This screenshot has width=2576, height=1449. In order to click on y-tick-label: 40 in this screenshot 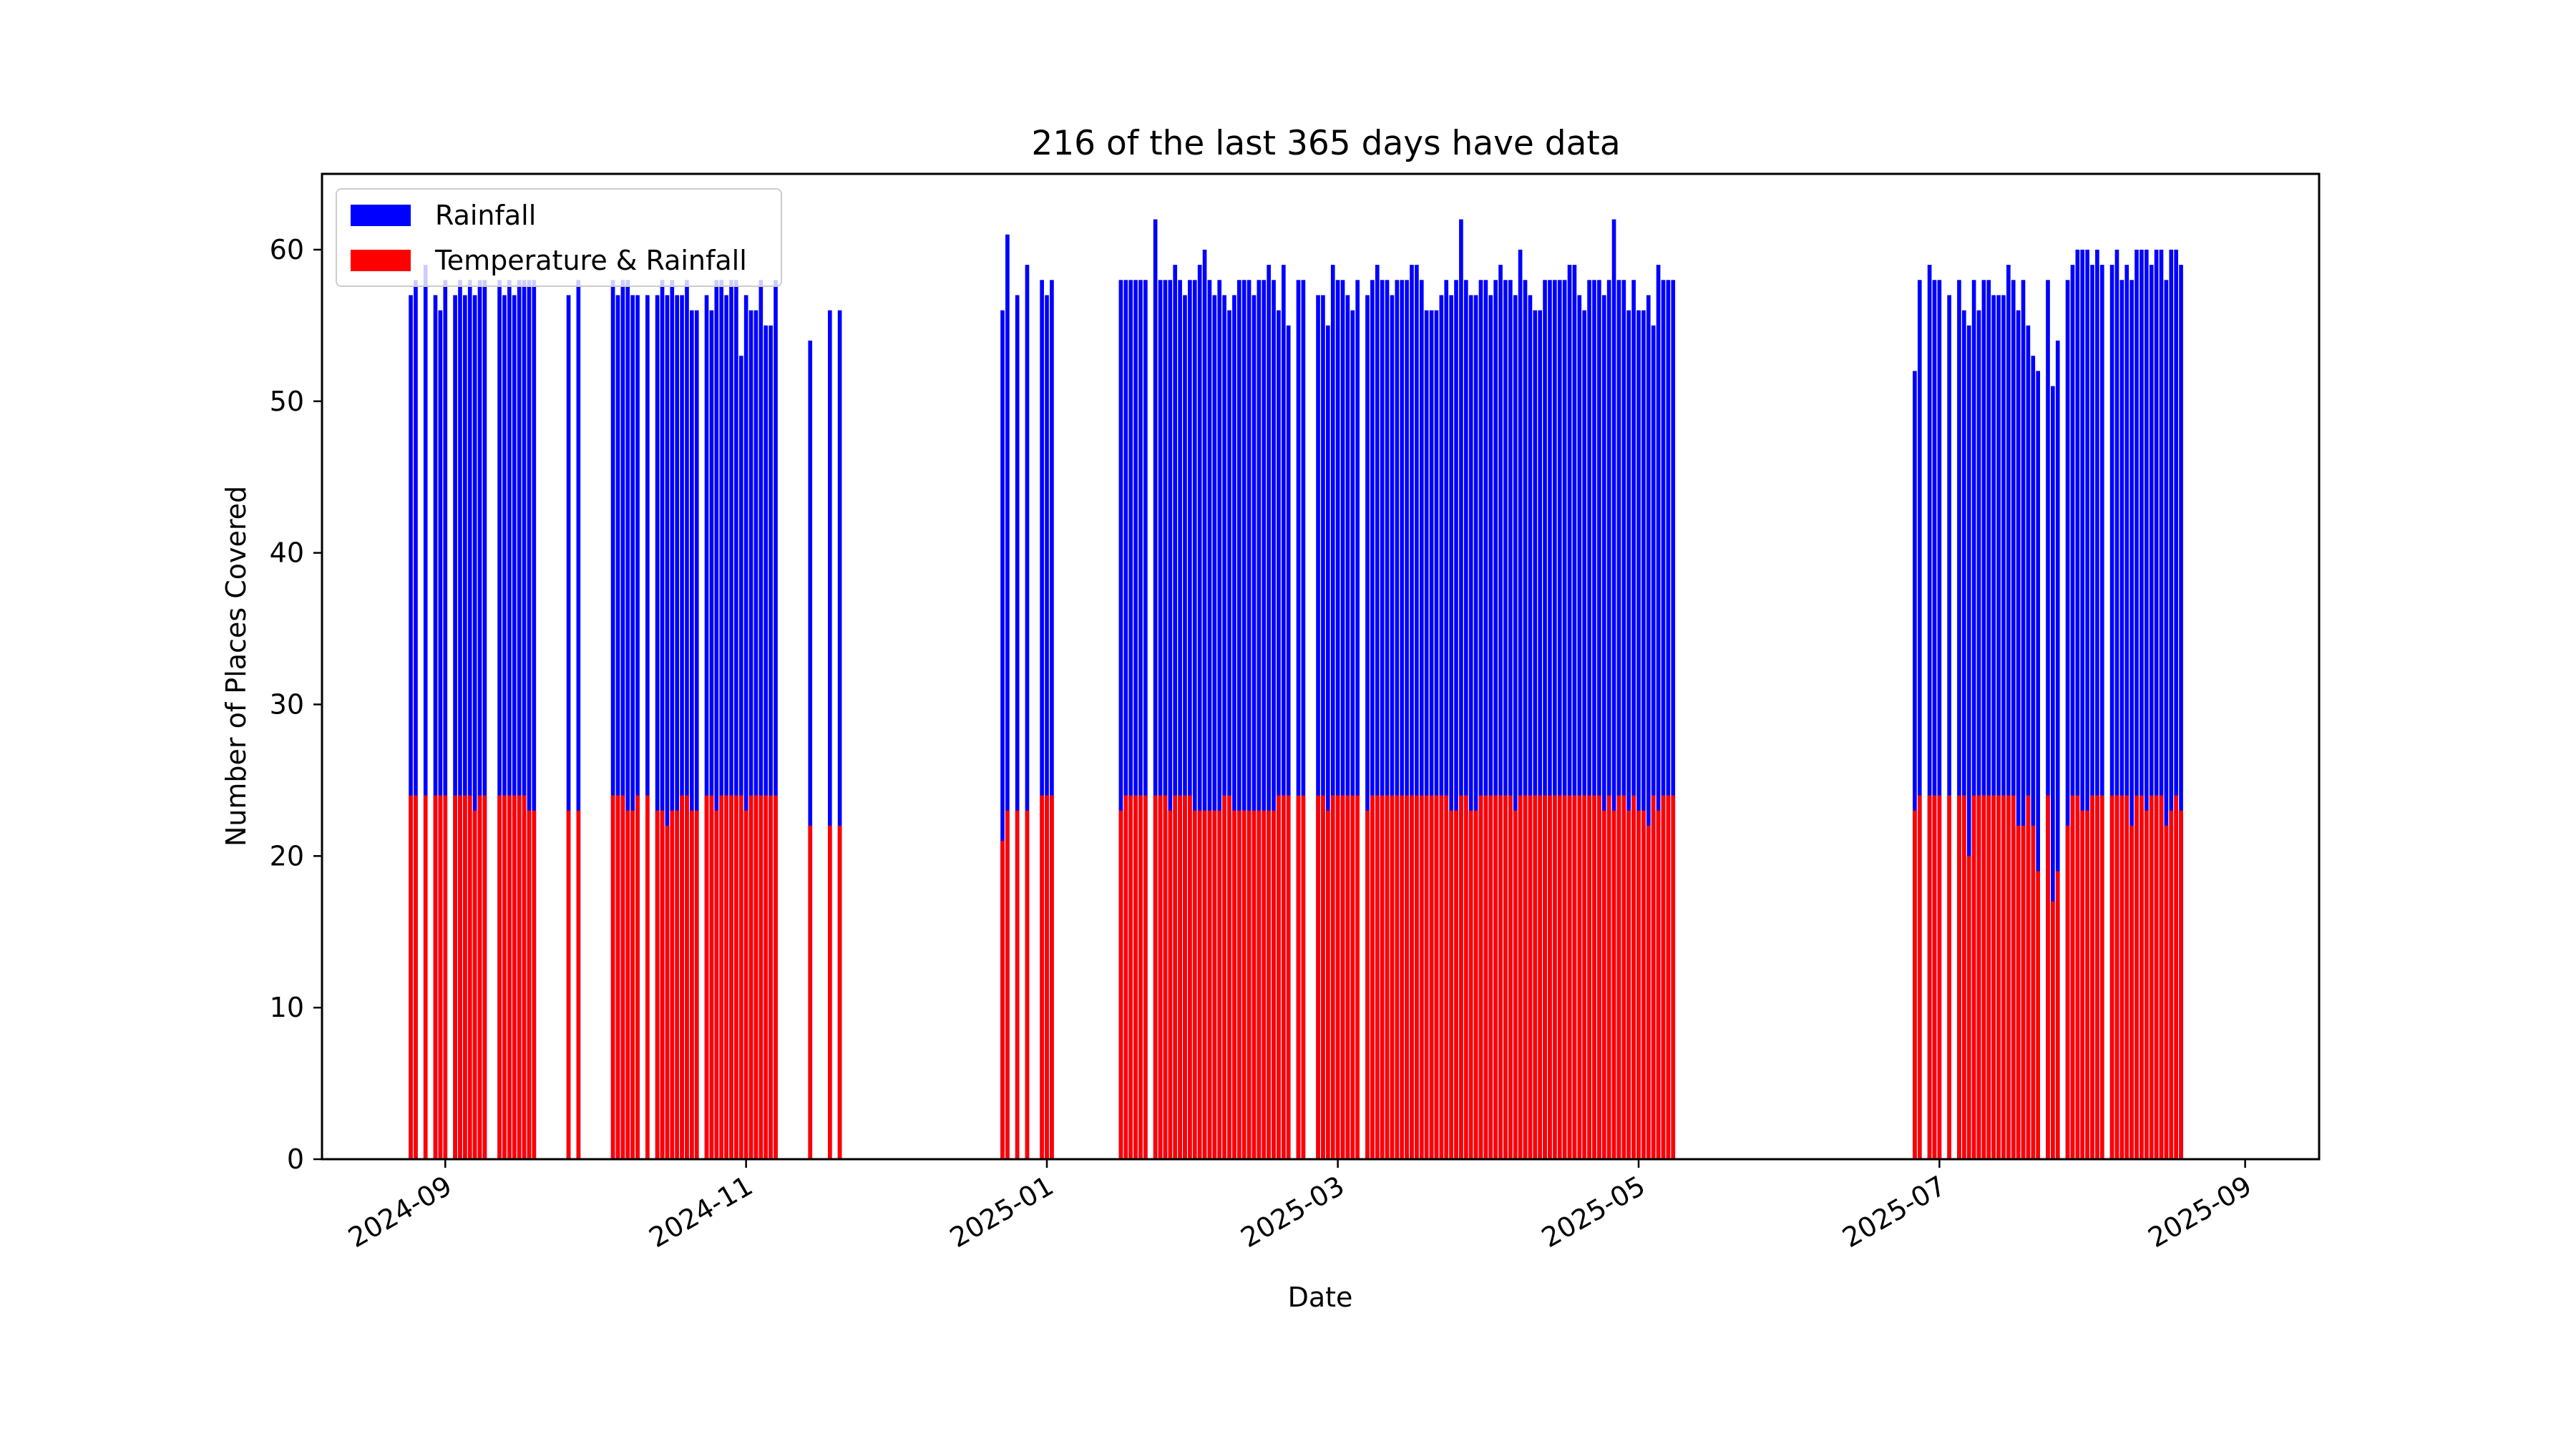, I will do `click(287, 553)`.